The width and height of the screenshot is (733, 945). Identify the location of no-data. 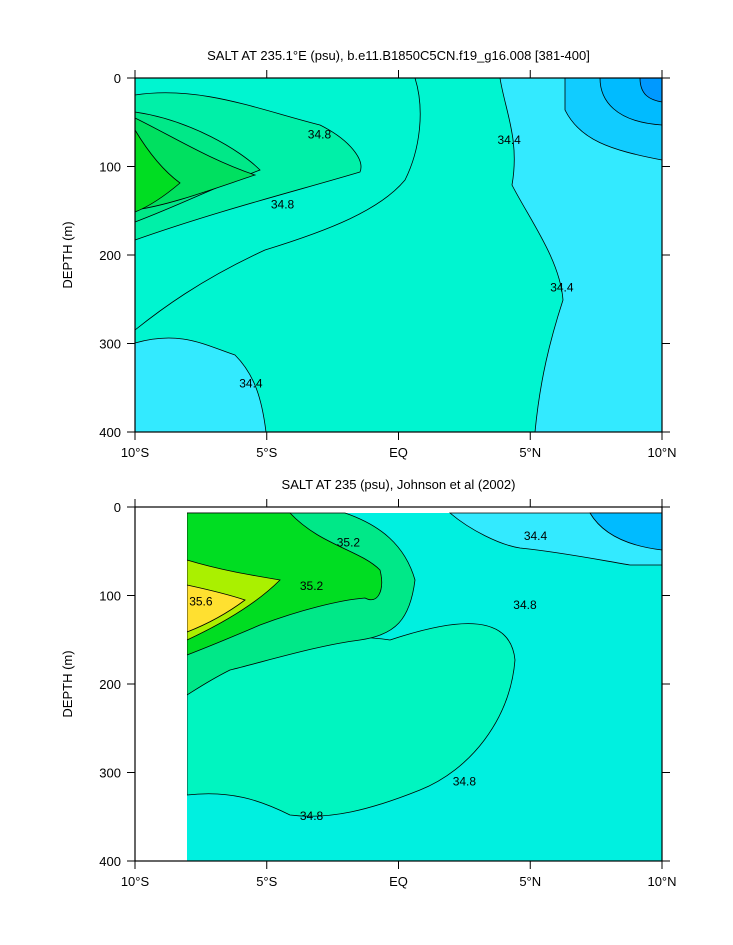
(161, 684).